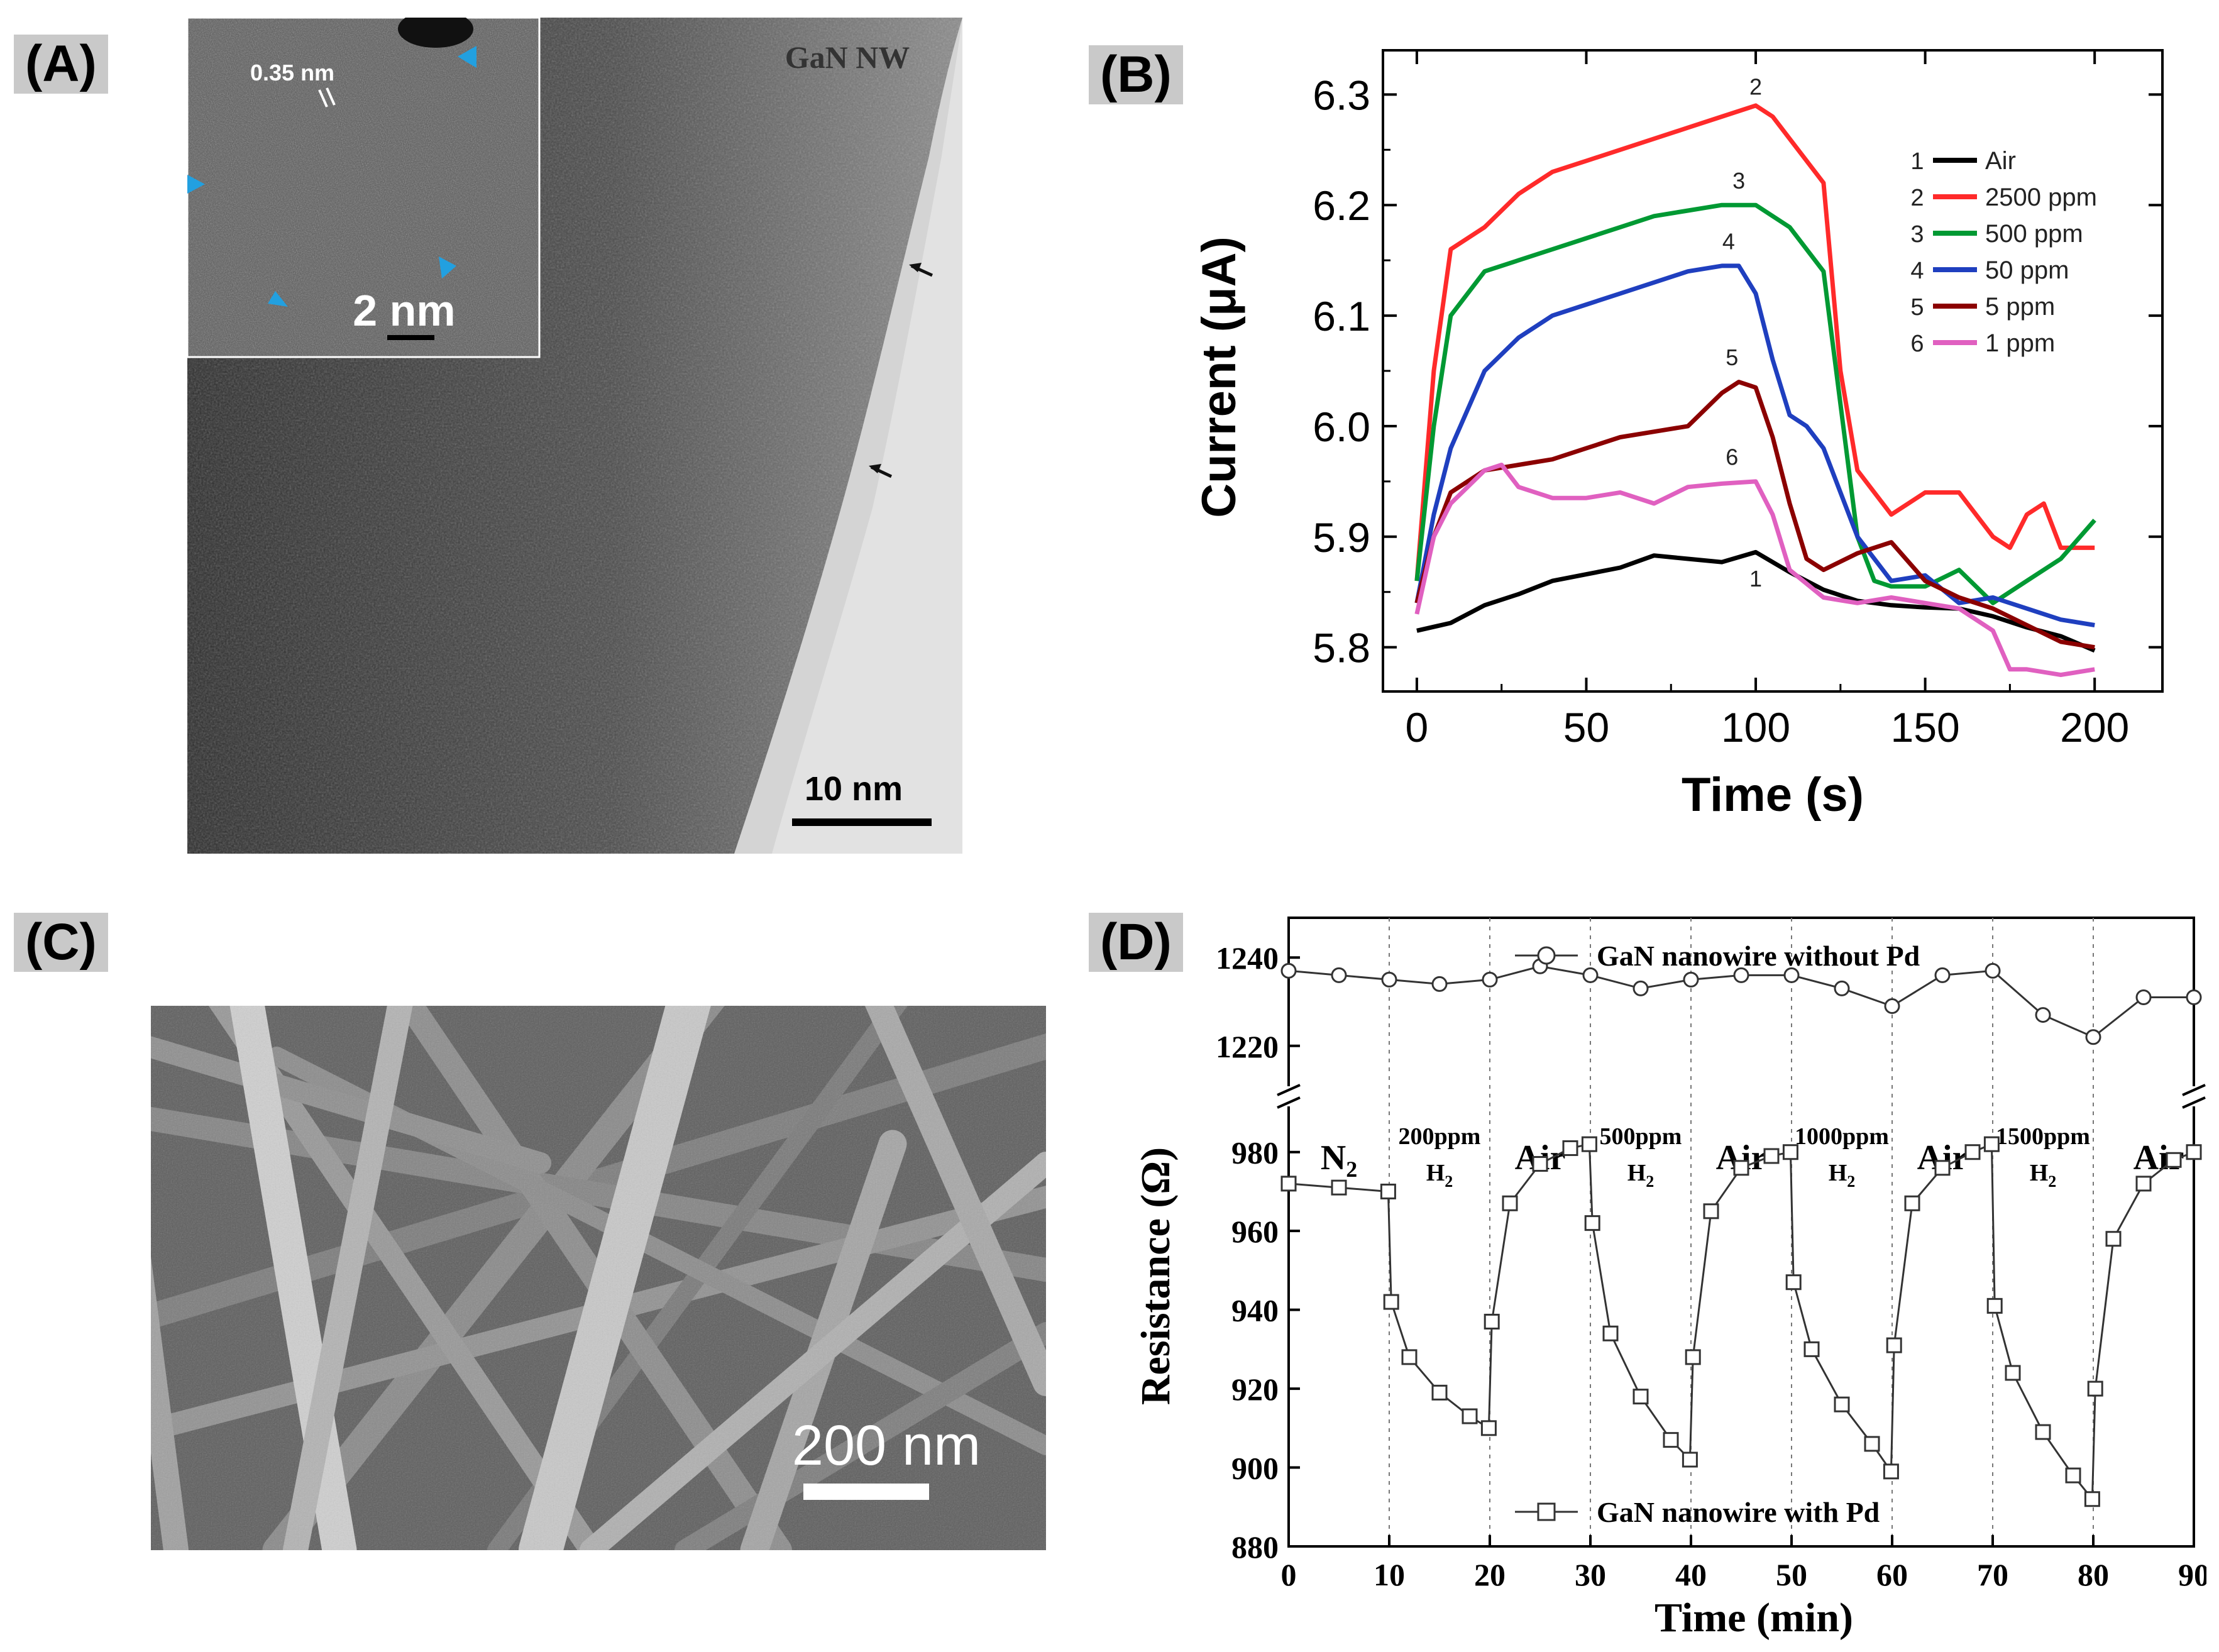  Describe the element at coordinates (1156, 1276) in the screenshot. I see `d-y-axis-label: Resistance (Ω)` at that location.